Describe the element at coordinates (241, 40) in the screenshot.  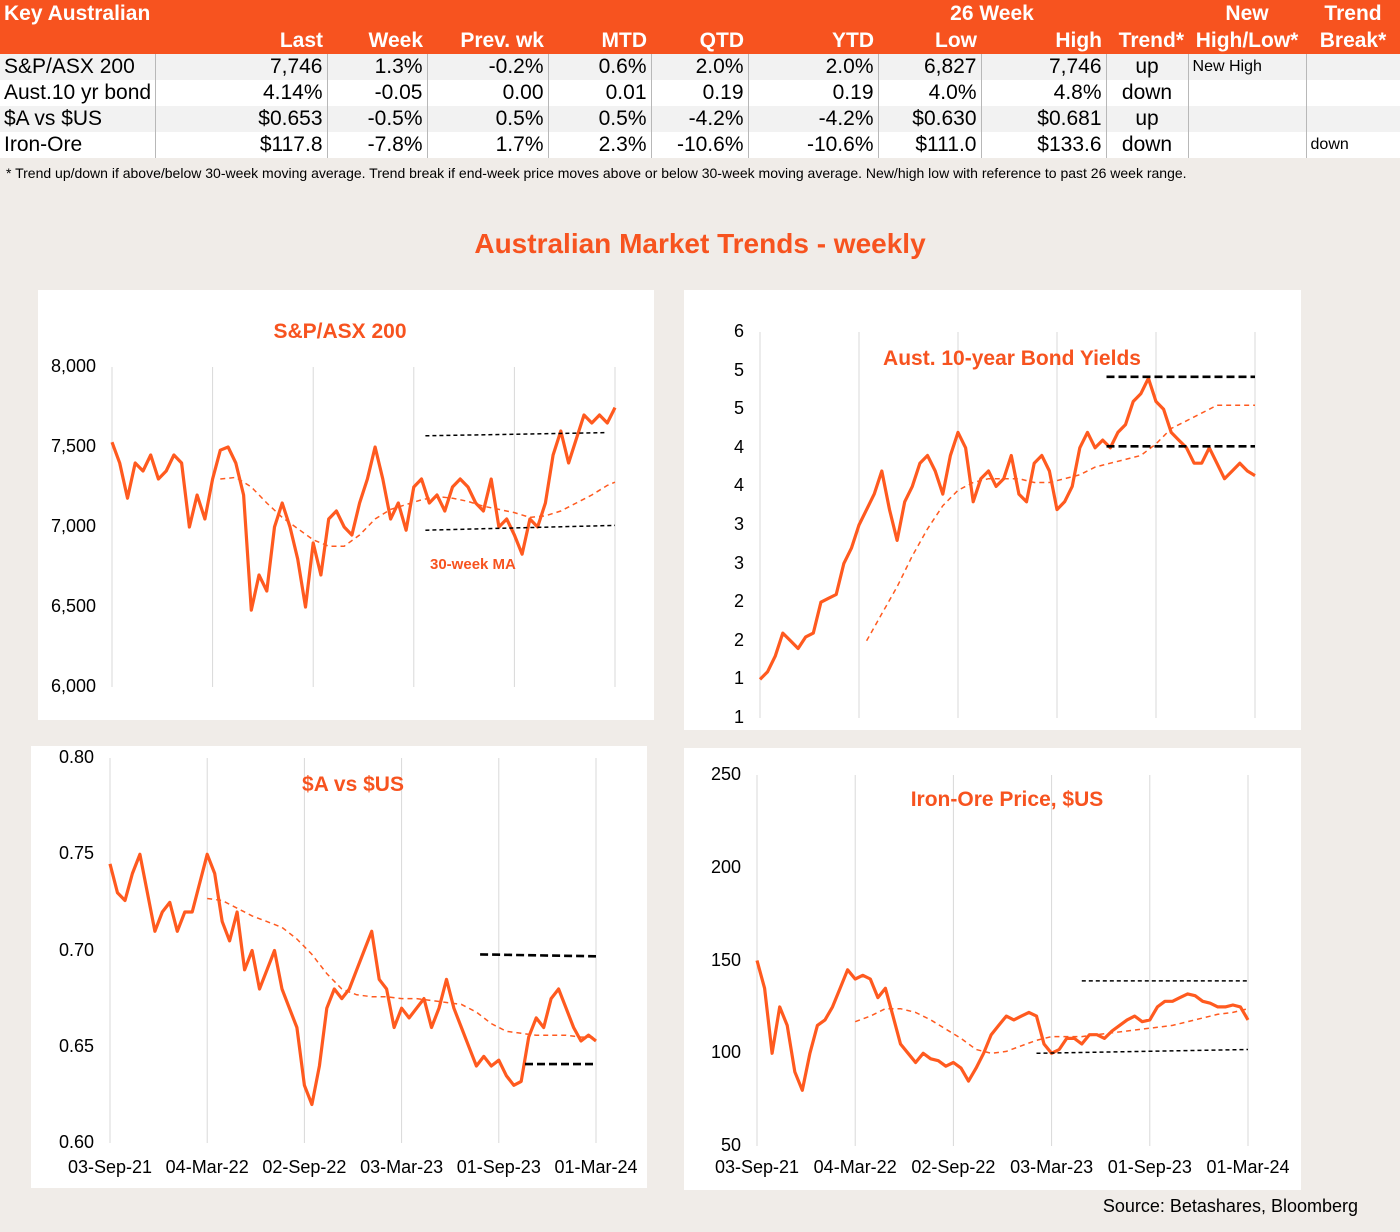
I see `col-last: Last` at that location.